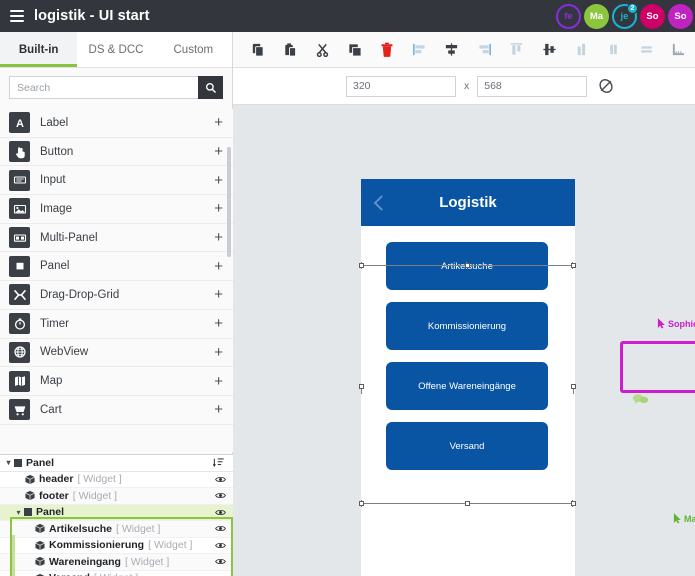 This screenshot has width=695, height=576. Describe the element at coordinates (532, 86) in the screenshot. I see `canvas-height-input` at that location.